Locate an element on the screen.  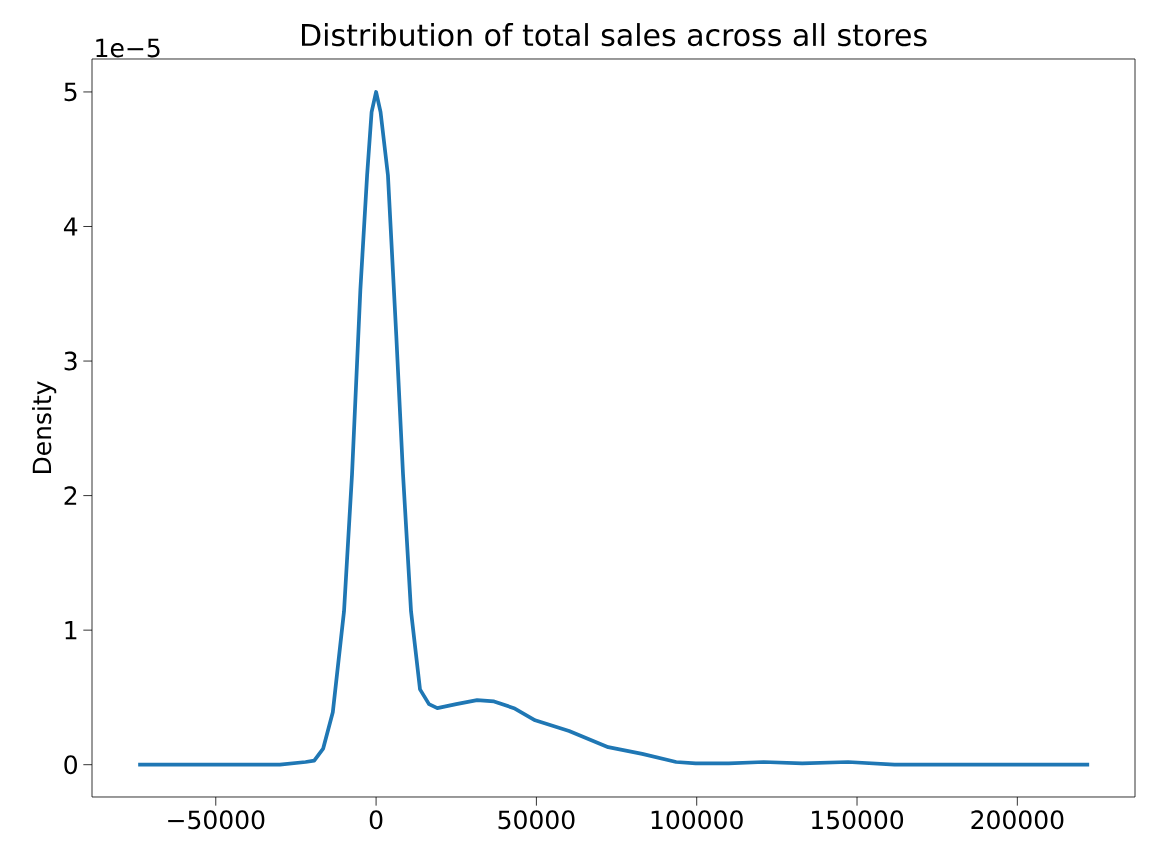
y-tick-label: 5 is located at coordinates (70, 92).